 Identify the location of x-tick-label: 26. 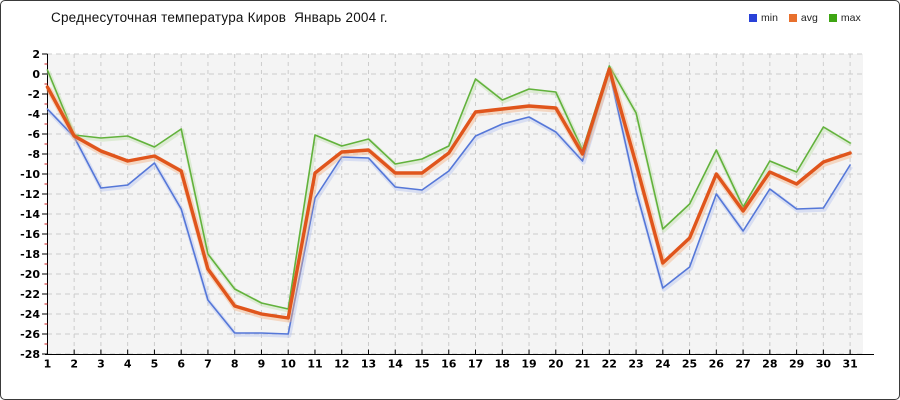
(717, 364).